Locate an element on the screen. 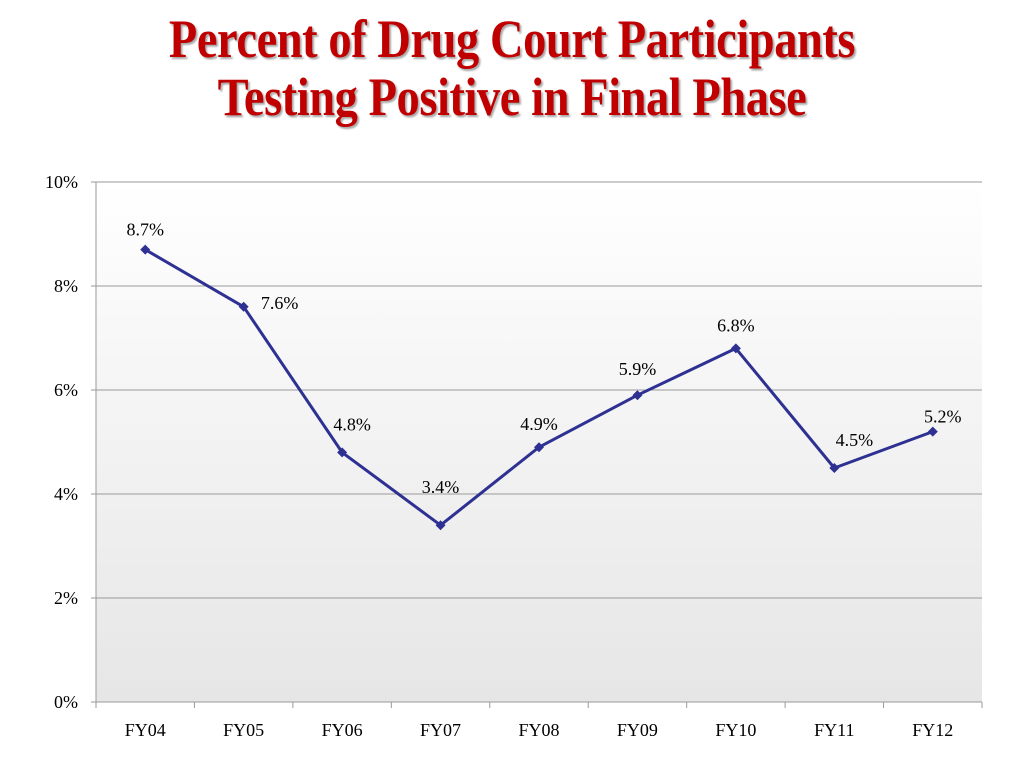 The height and width of the screenshot is (768, 1024). data-label: 5.2% is located at coordinates (943, 417).